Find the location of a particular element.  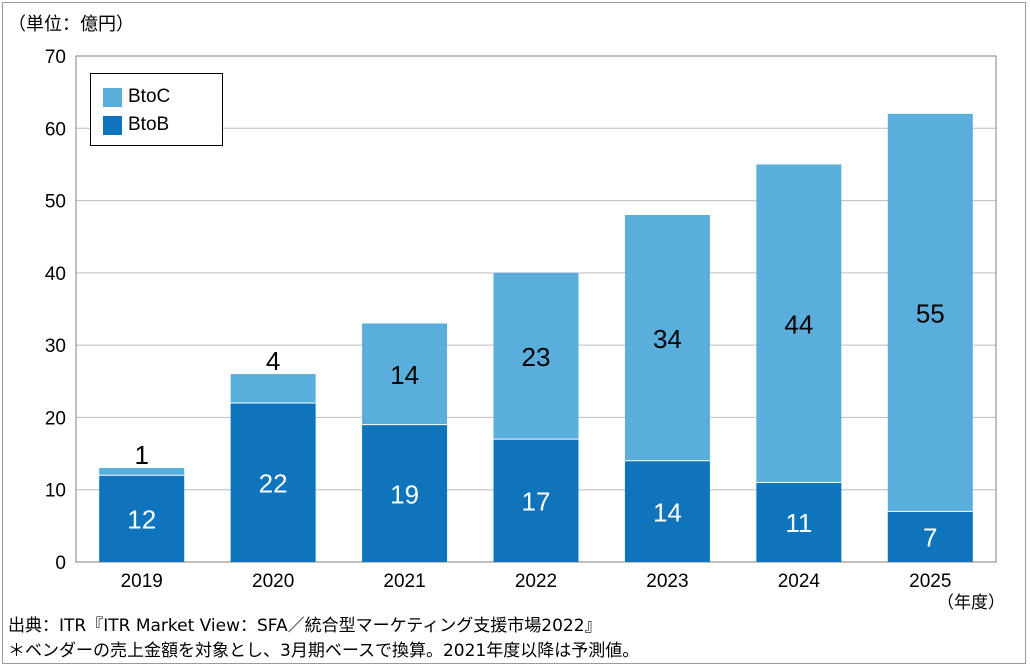

data-label-btob-2020: 22 is located at coordinates (273, 483).